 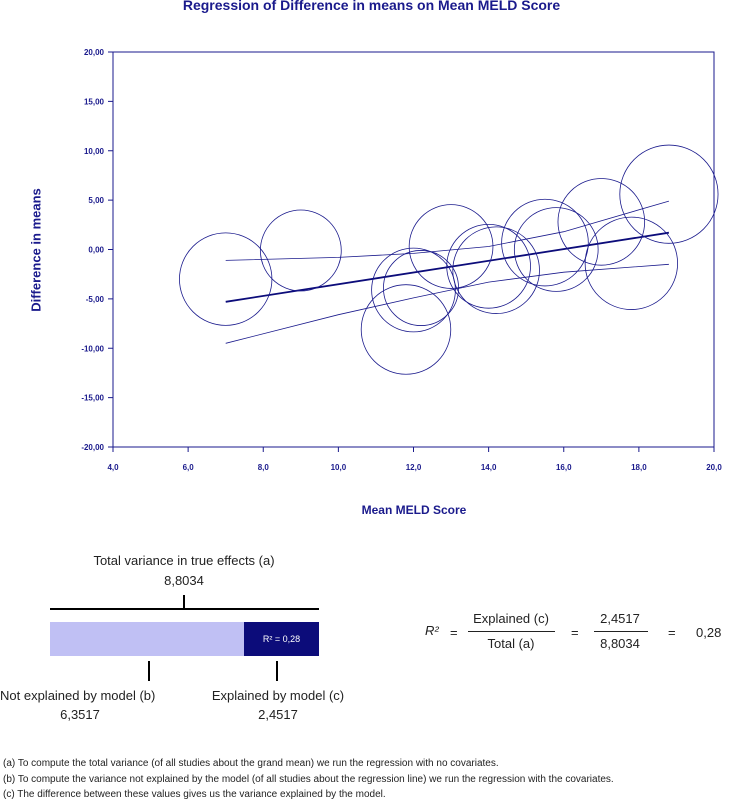 What do you see at coordinates (277, 671) in the screenshot?
I see `explained-tick` at bounding box center [277, 671].